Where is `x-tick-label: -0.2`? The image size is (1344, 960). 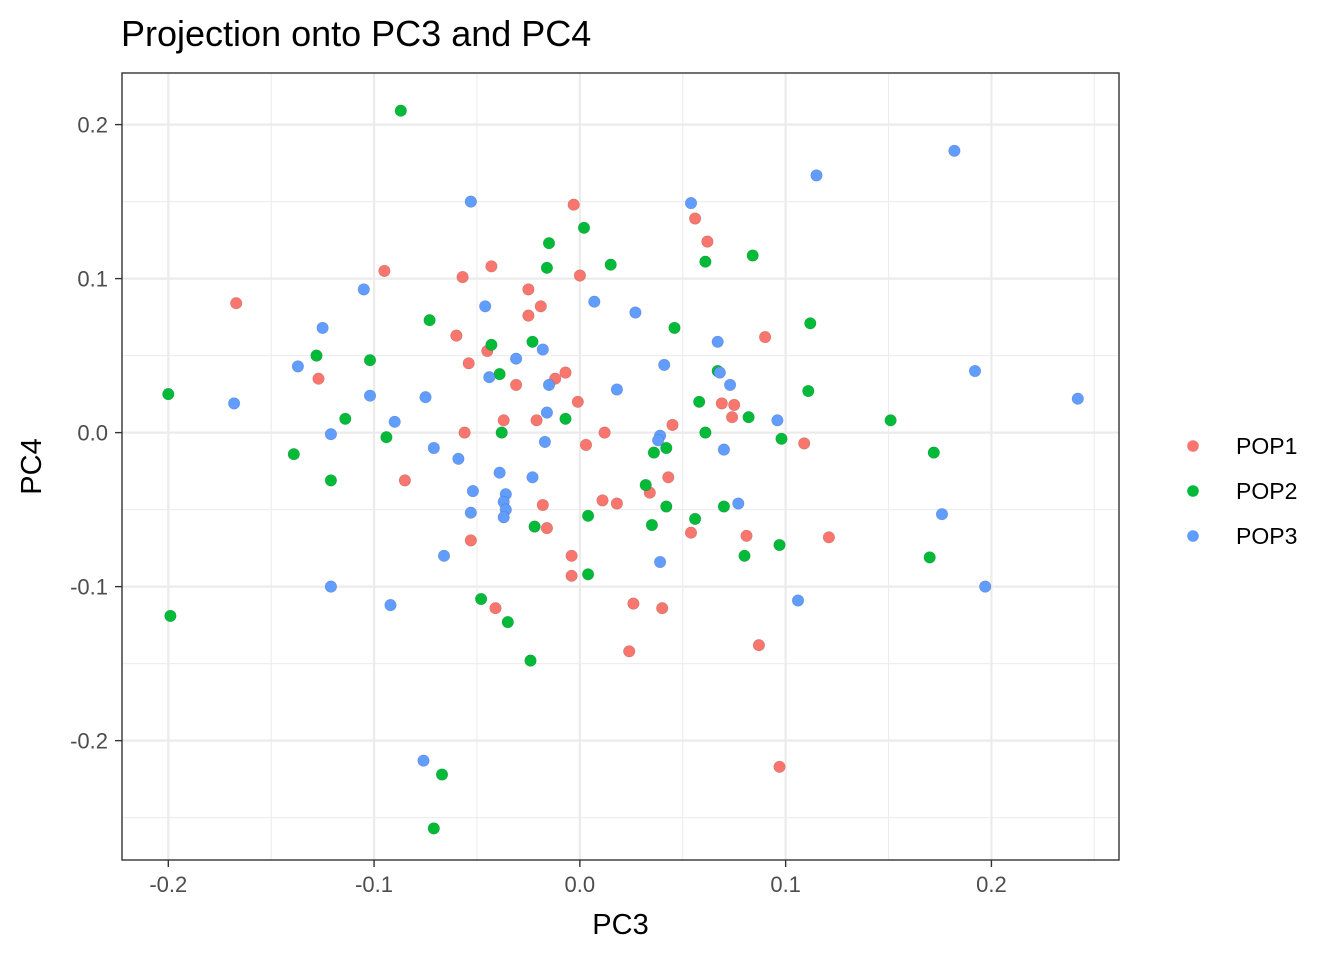
x-tick-label: -0.2 is located at coordinates (168, 884).